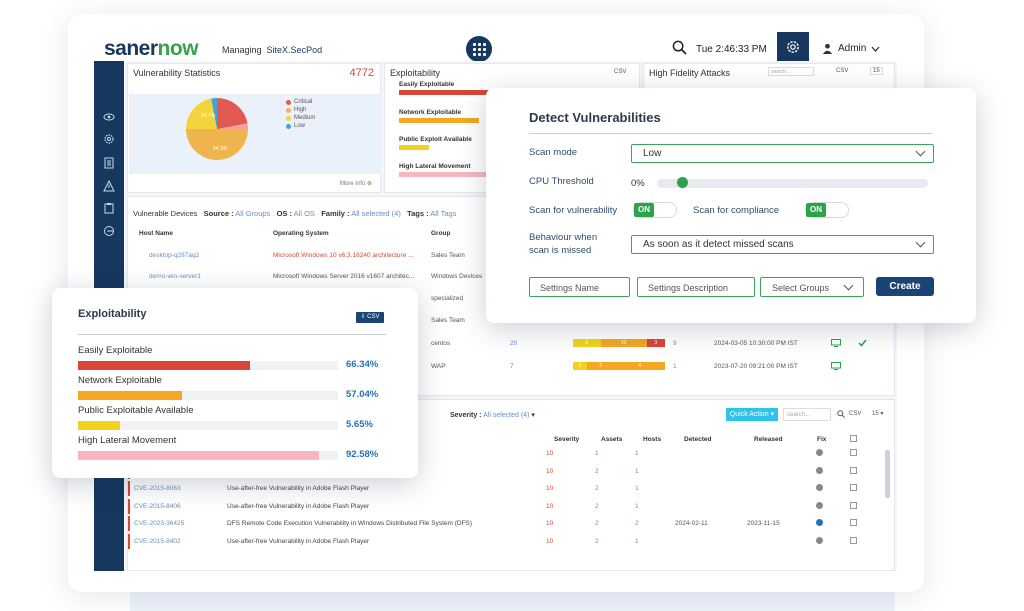  I want to click on scan-vulnerability-toggle: ON, so click(655, 210).